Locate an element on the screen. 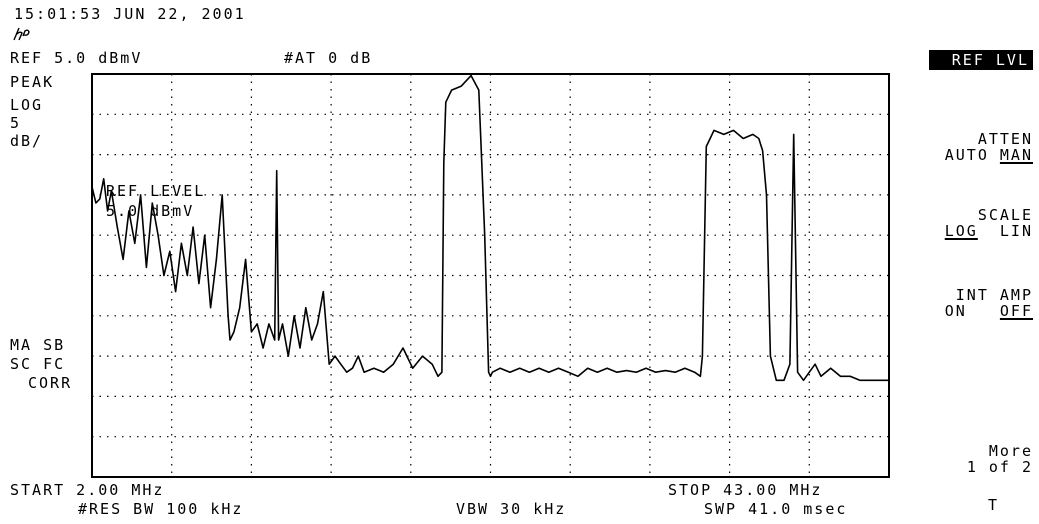  softkey-more-label: More is located at coordinates (1010, 451).